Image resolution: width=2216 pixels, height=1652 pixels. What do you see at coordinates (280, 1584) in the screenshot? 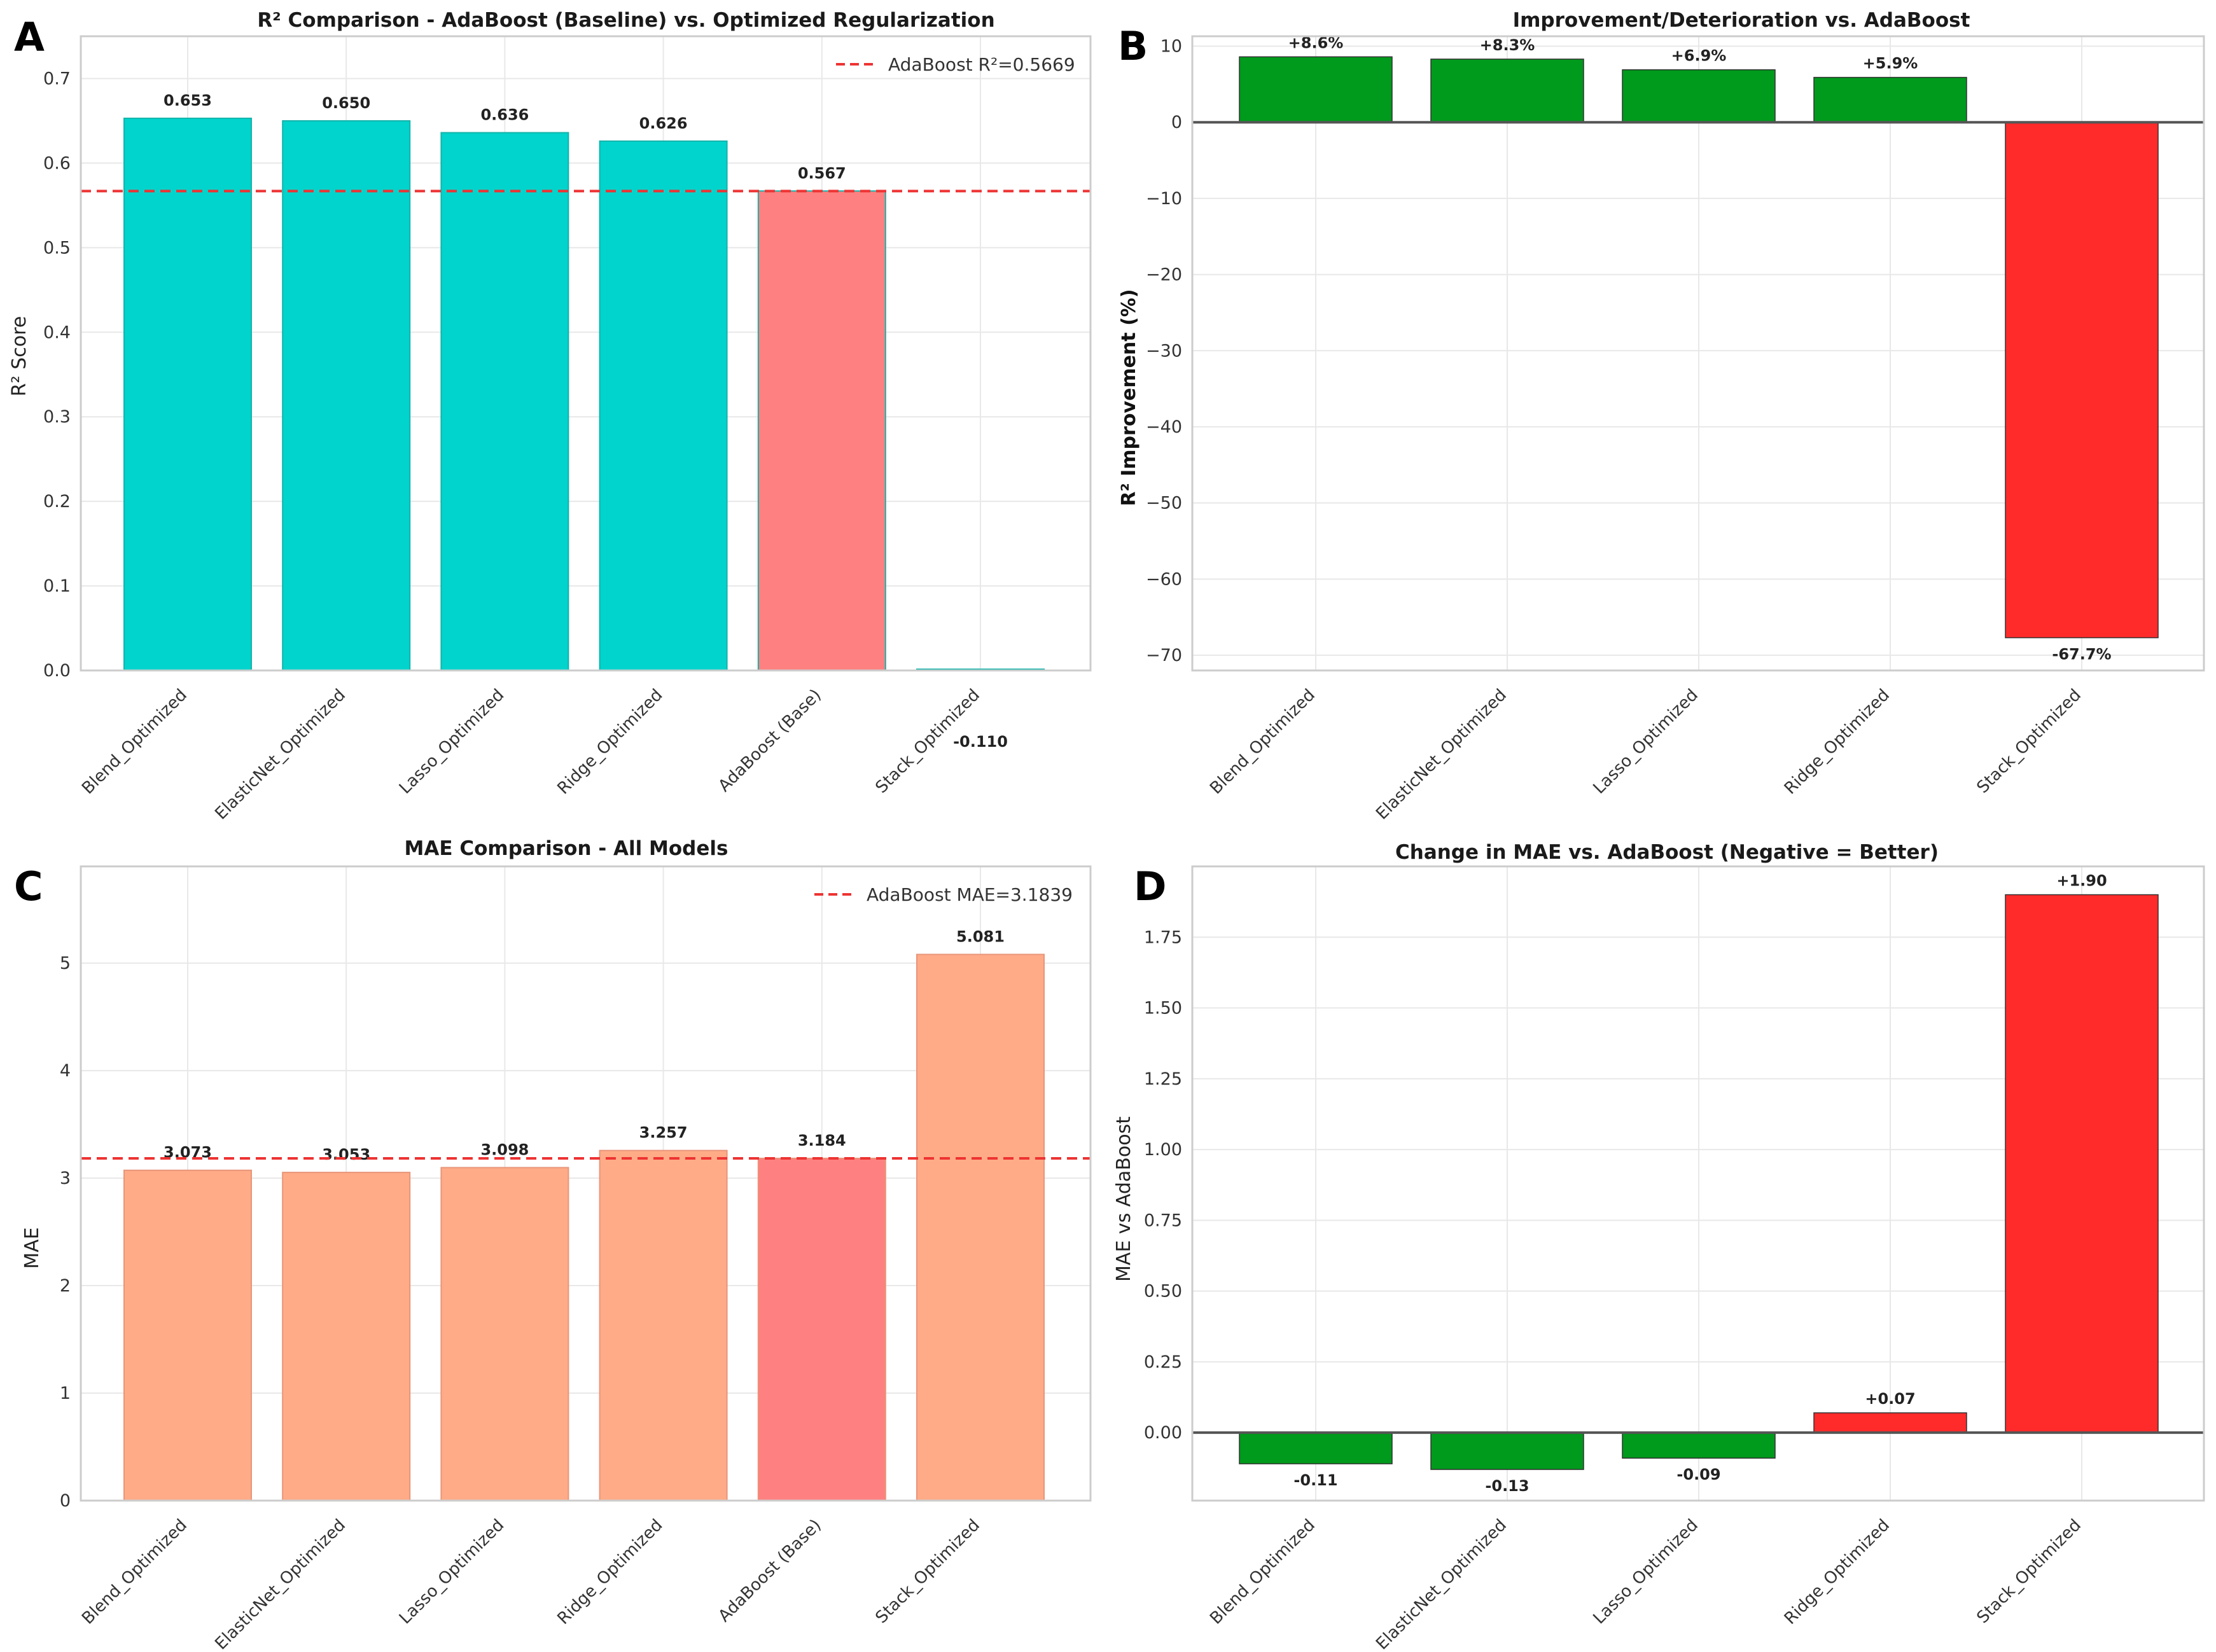
I see `panel-c-xtick-label: ElasticNet_Optimized` at bounding box center [280, 1584].